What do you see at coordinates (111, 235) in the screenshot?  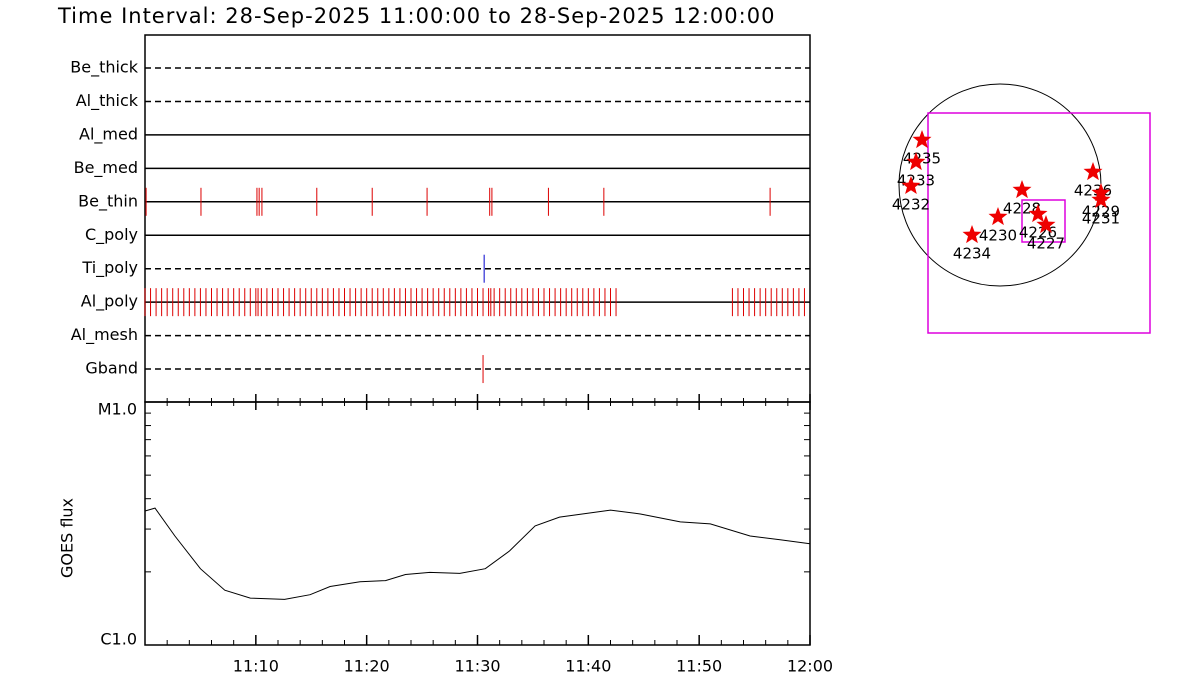 I see `row-label: C_poly` at bounding box center [111, 235].